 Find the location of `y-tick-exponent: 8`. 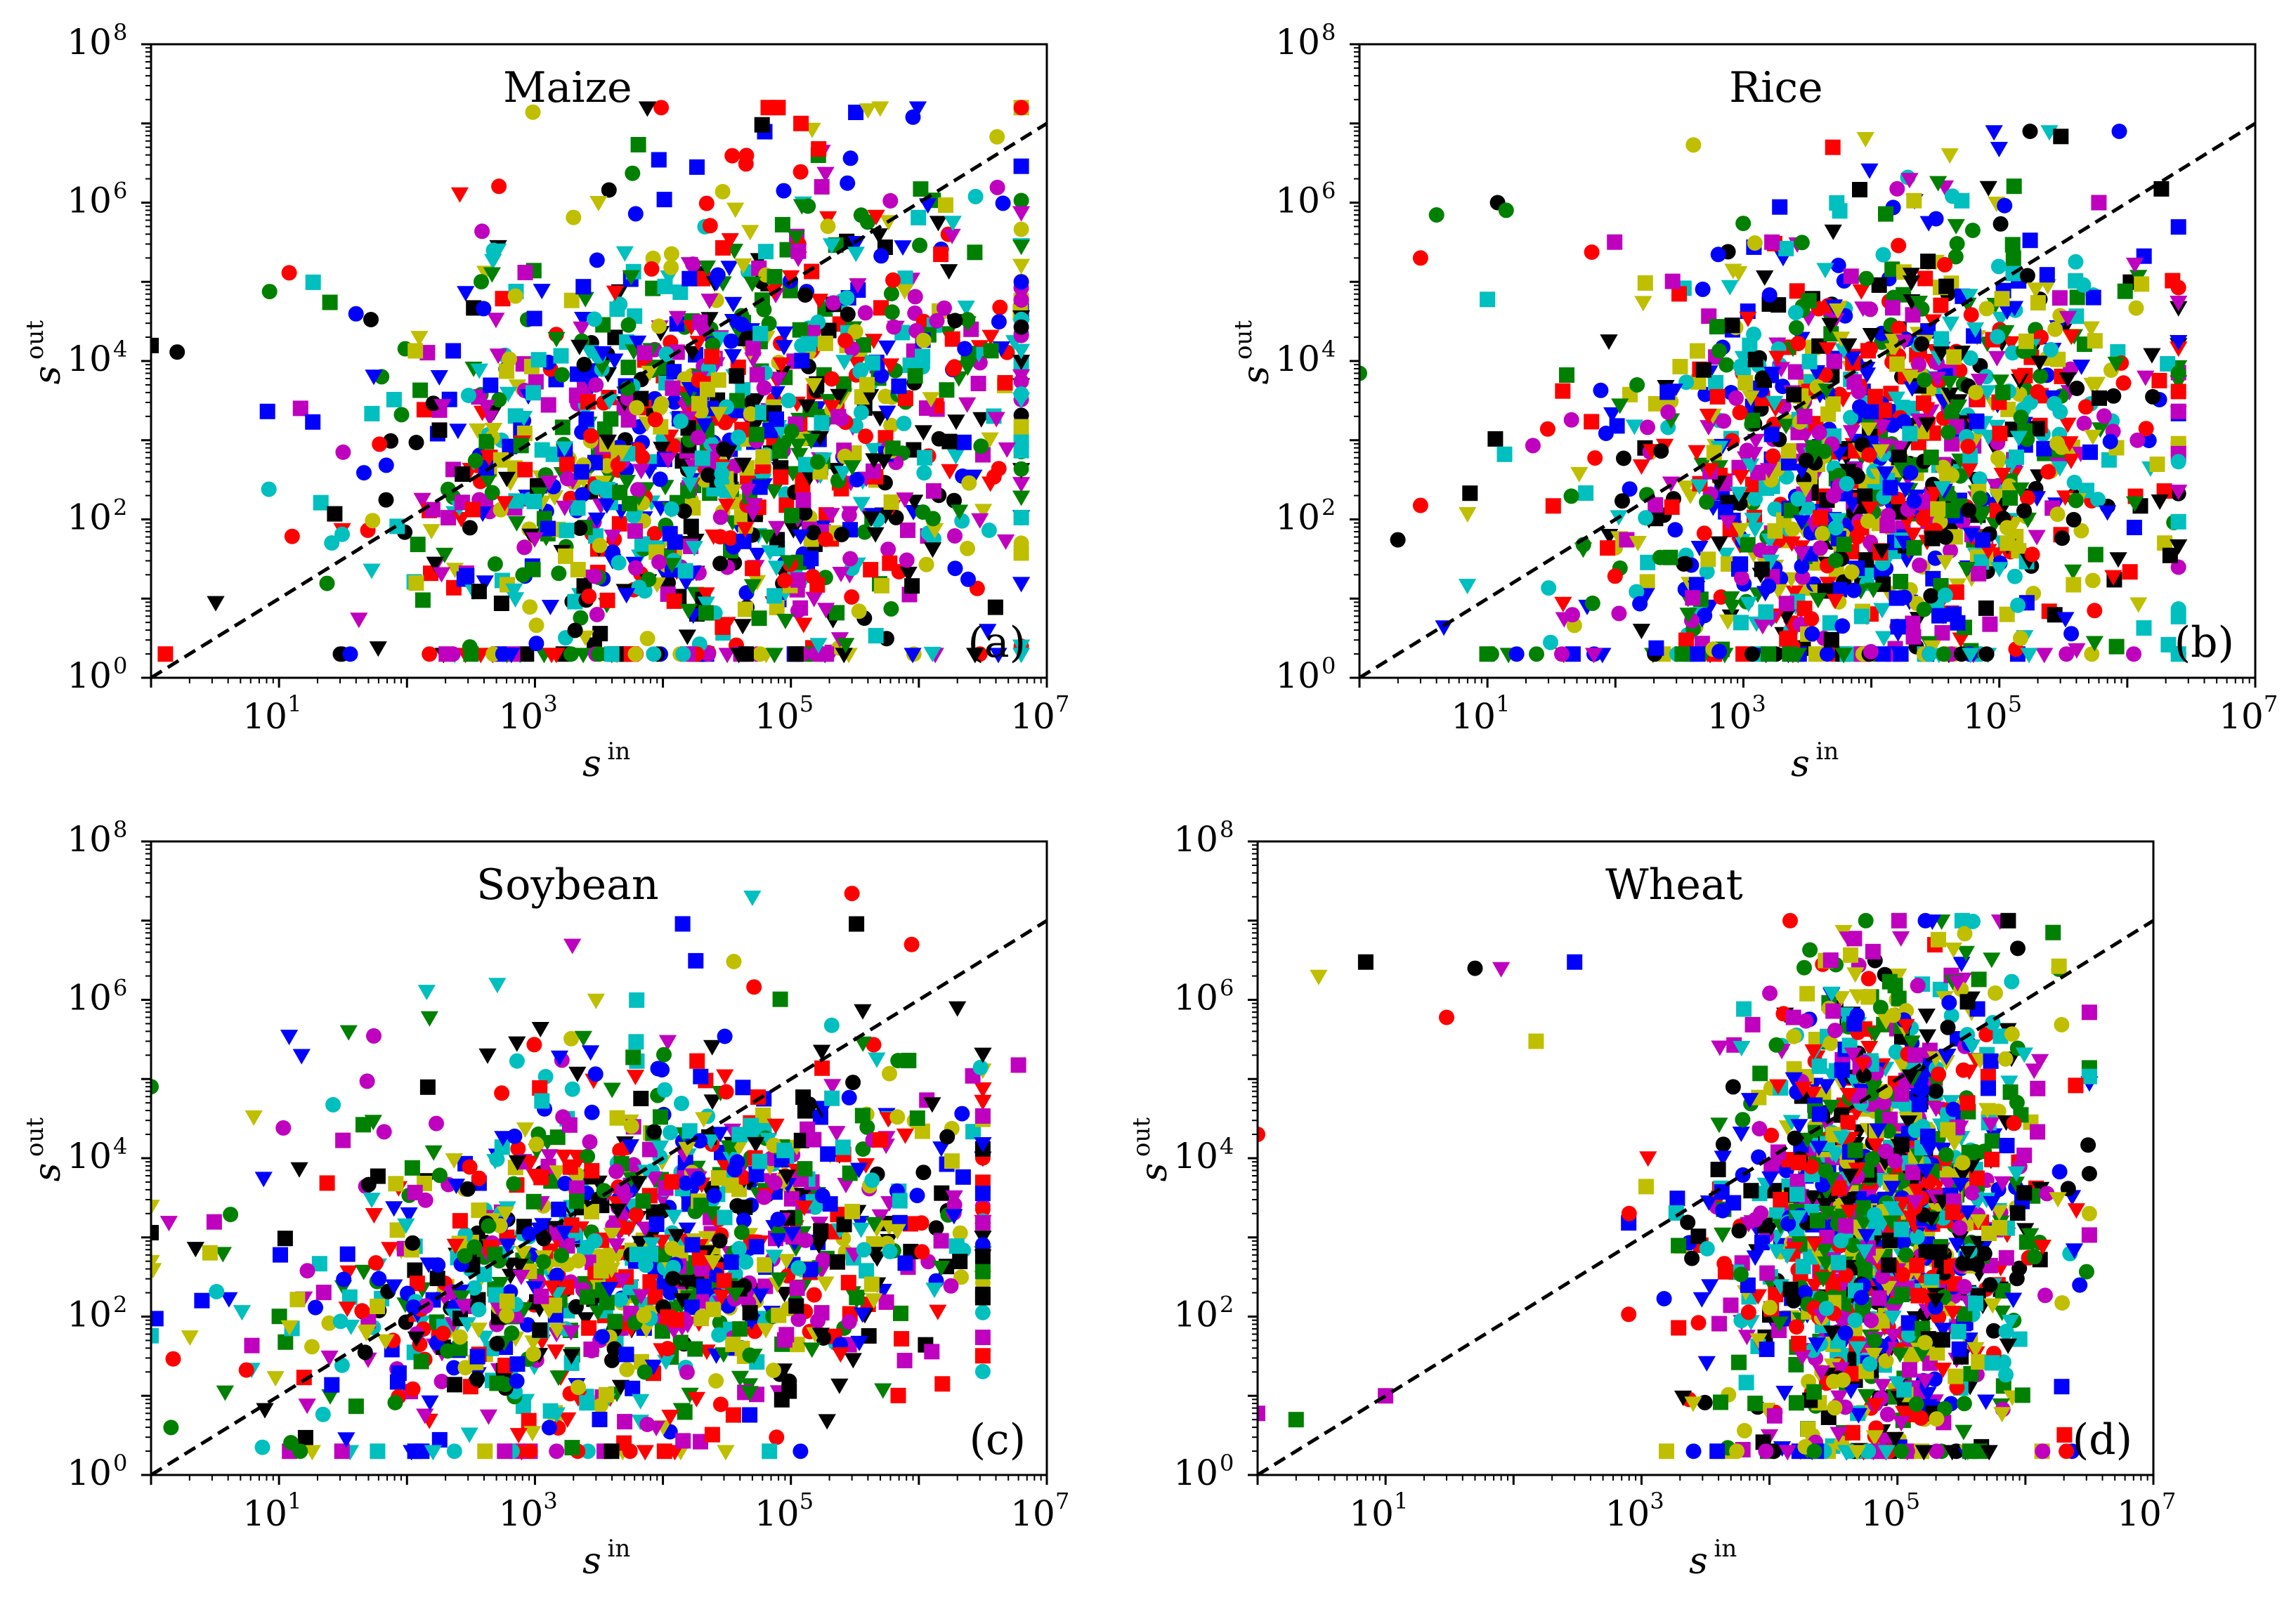

y-tick-exponent: 8 is located at coordinates (120, 829).